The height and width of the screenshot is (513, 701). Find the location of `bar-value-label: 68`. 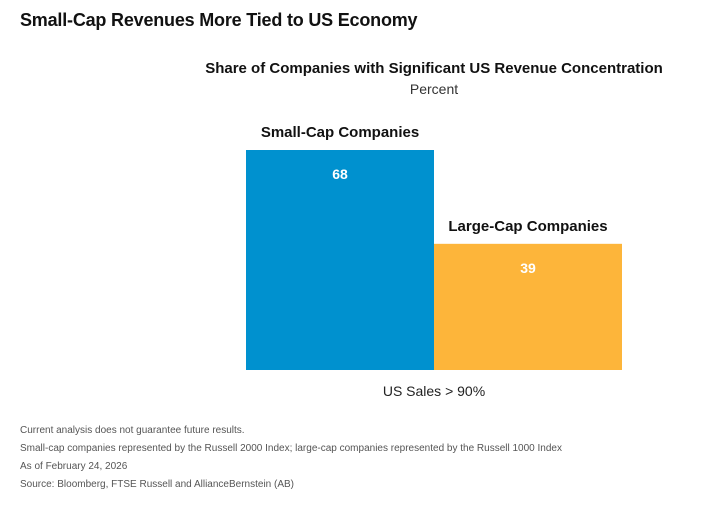

bar-value-label: 68 is located at coordinates (340, 174).